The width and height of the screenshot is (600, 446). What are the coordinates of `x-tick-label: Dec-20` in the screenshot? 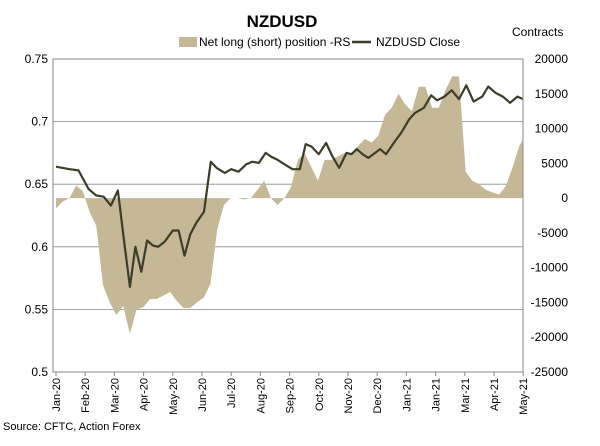 It's located at (378, 395).